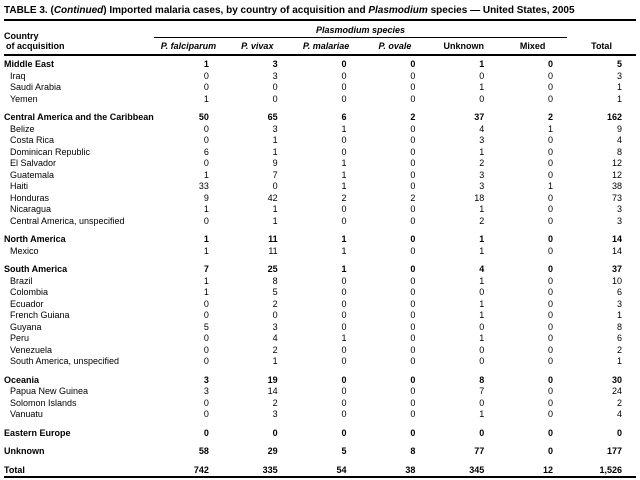 The height and width of the screenshot is (480, 640). What do you see at coordinates (37, 432) in the screenshot?
I see `row-label: Eastern Europe` at bounding box center [37, 432].